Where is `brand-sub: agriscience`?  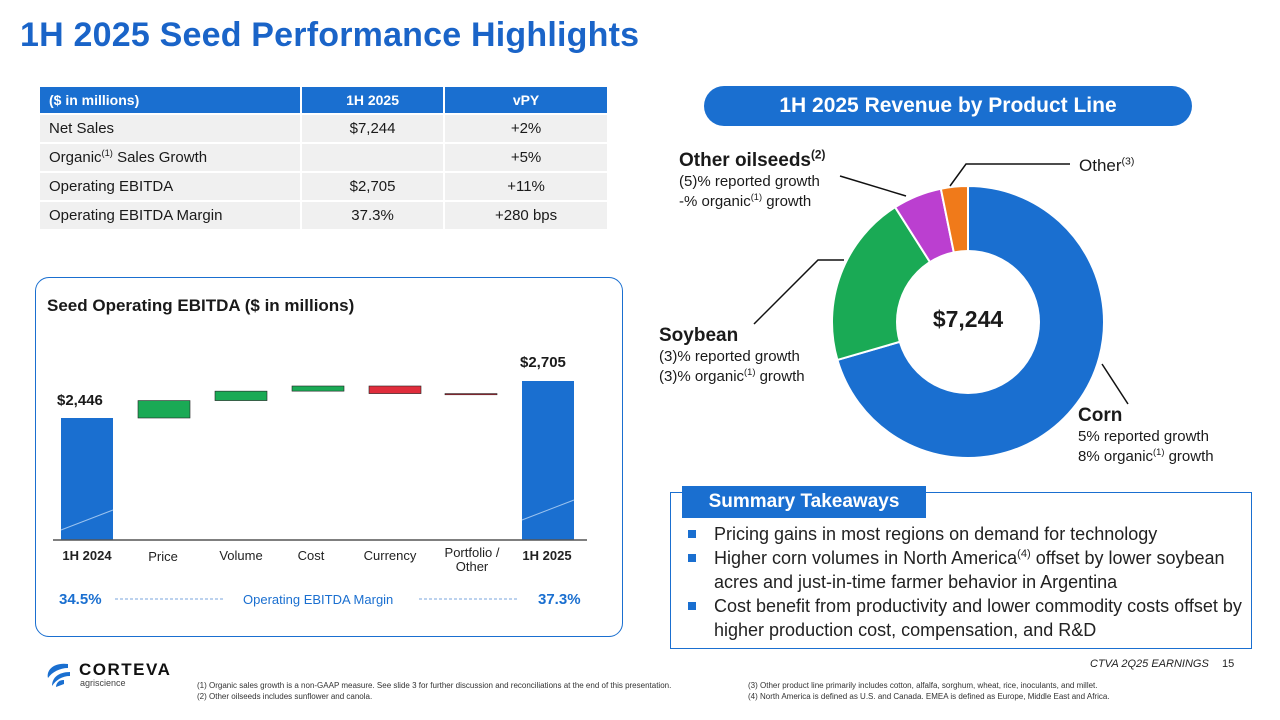 brand-sub: agriscience is located at coordinates (103, 683).